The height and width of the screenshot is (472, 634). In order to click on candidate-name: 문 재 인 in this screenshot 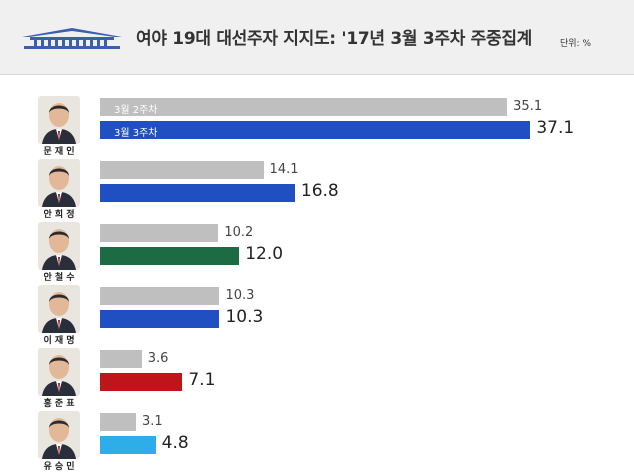, I will do `click(59, 152)`.